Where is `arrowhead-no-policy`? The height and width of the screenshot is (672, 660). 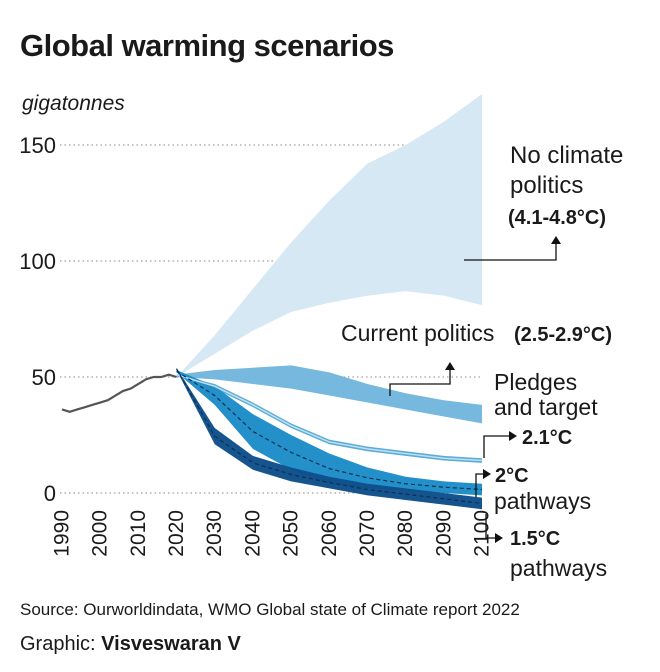 arrowhead-no-policy is located at coordinates (556, 240).